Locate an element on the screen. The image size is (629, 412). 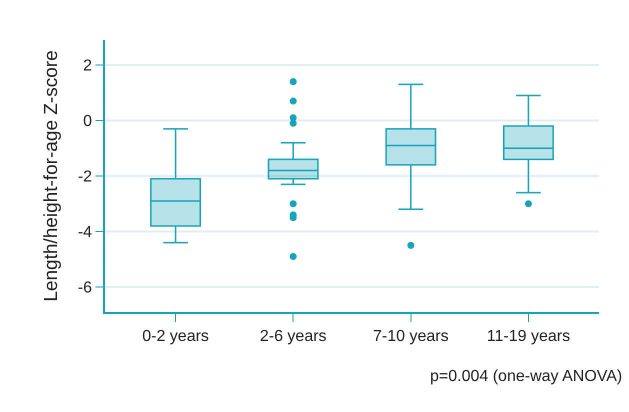
y-tick-label: 2 is located at coordinates (87, 66).